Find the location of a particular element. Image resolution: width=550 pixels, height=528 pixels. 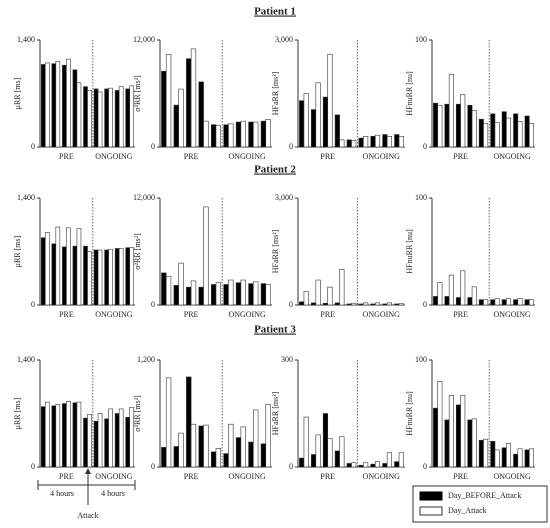

legend-swatch is located at coordinates (431, 496).